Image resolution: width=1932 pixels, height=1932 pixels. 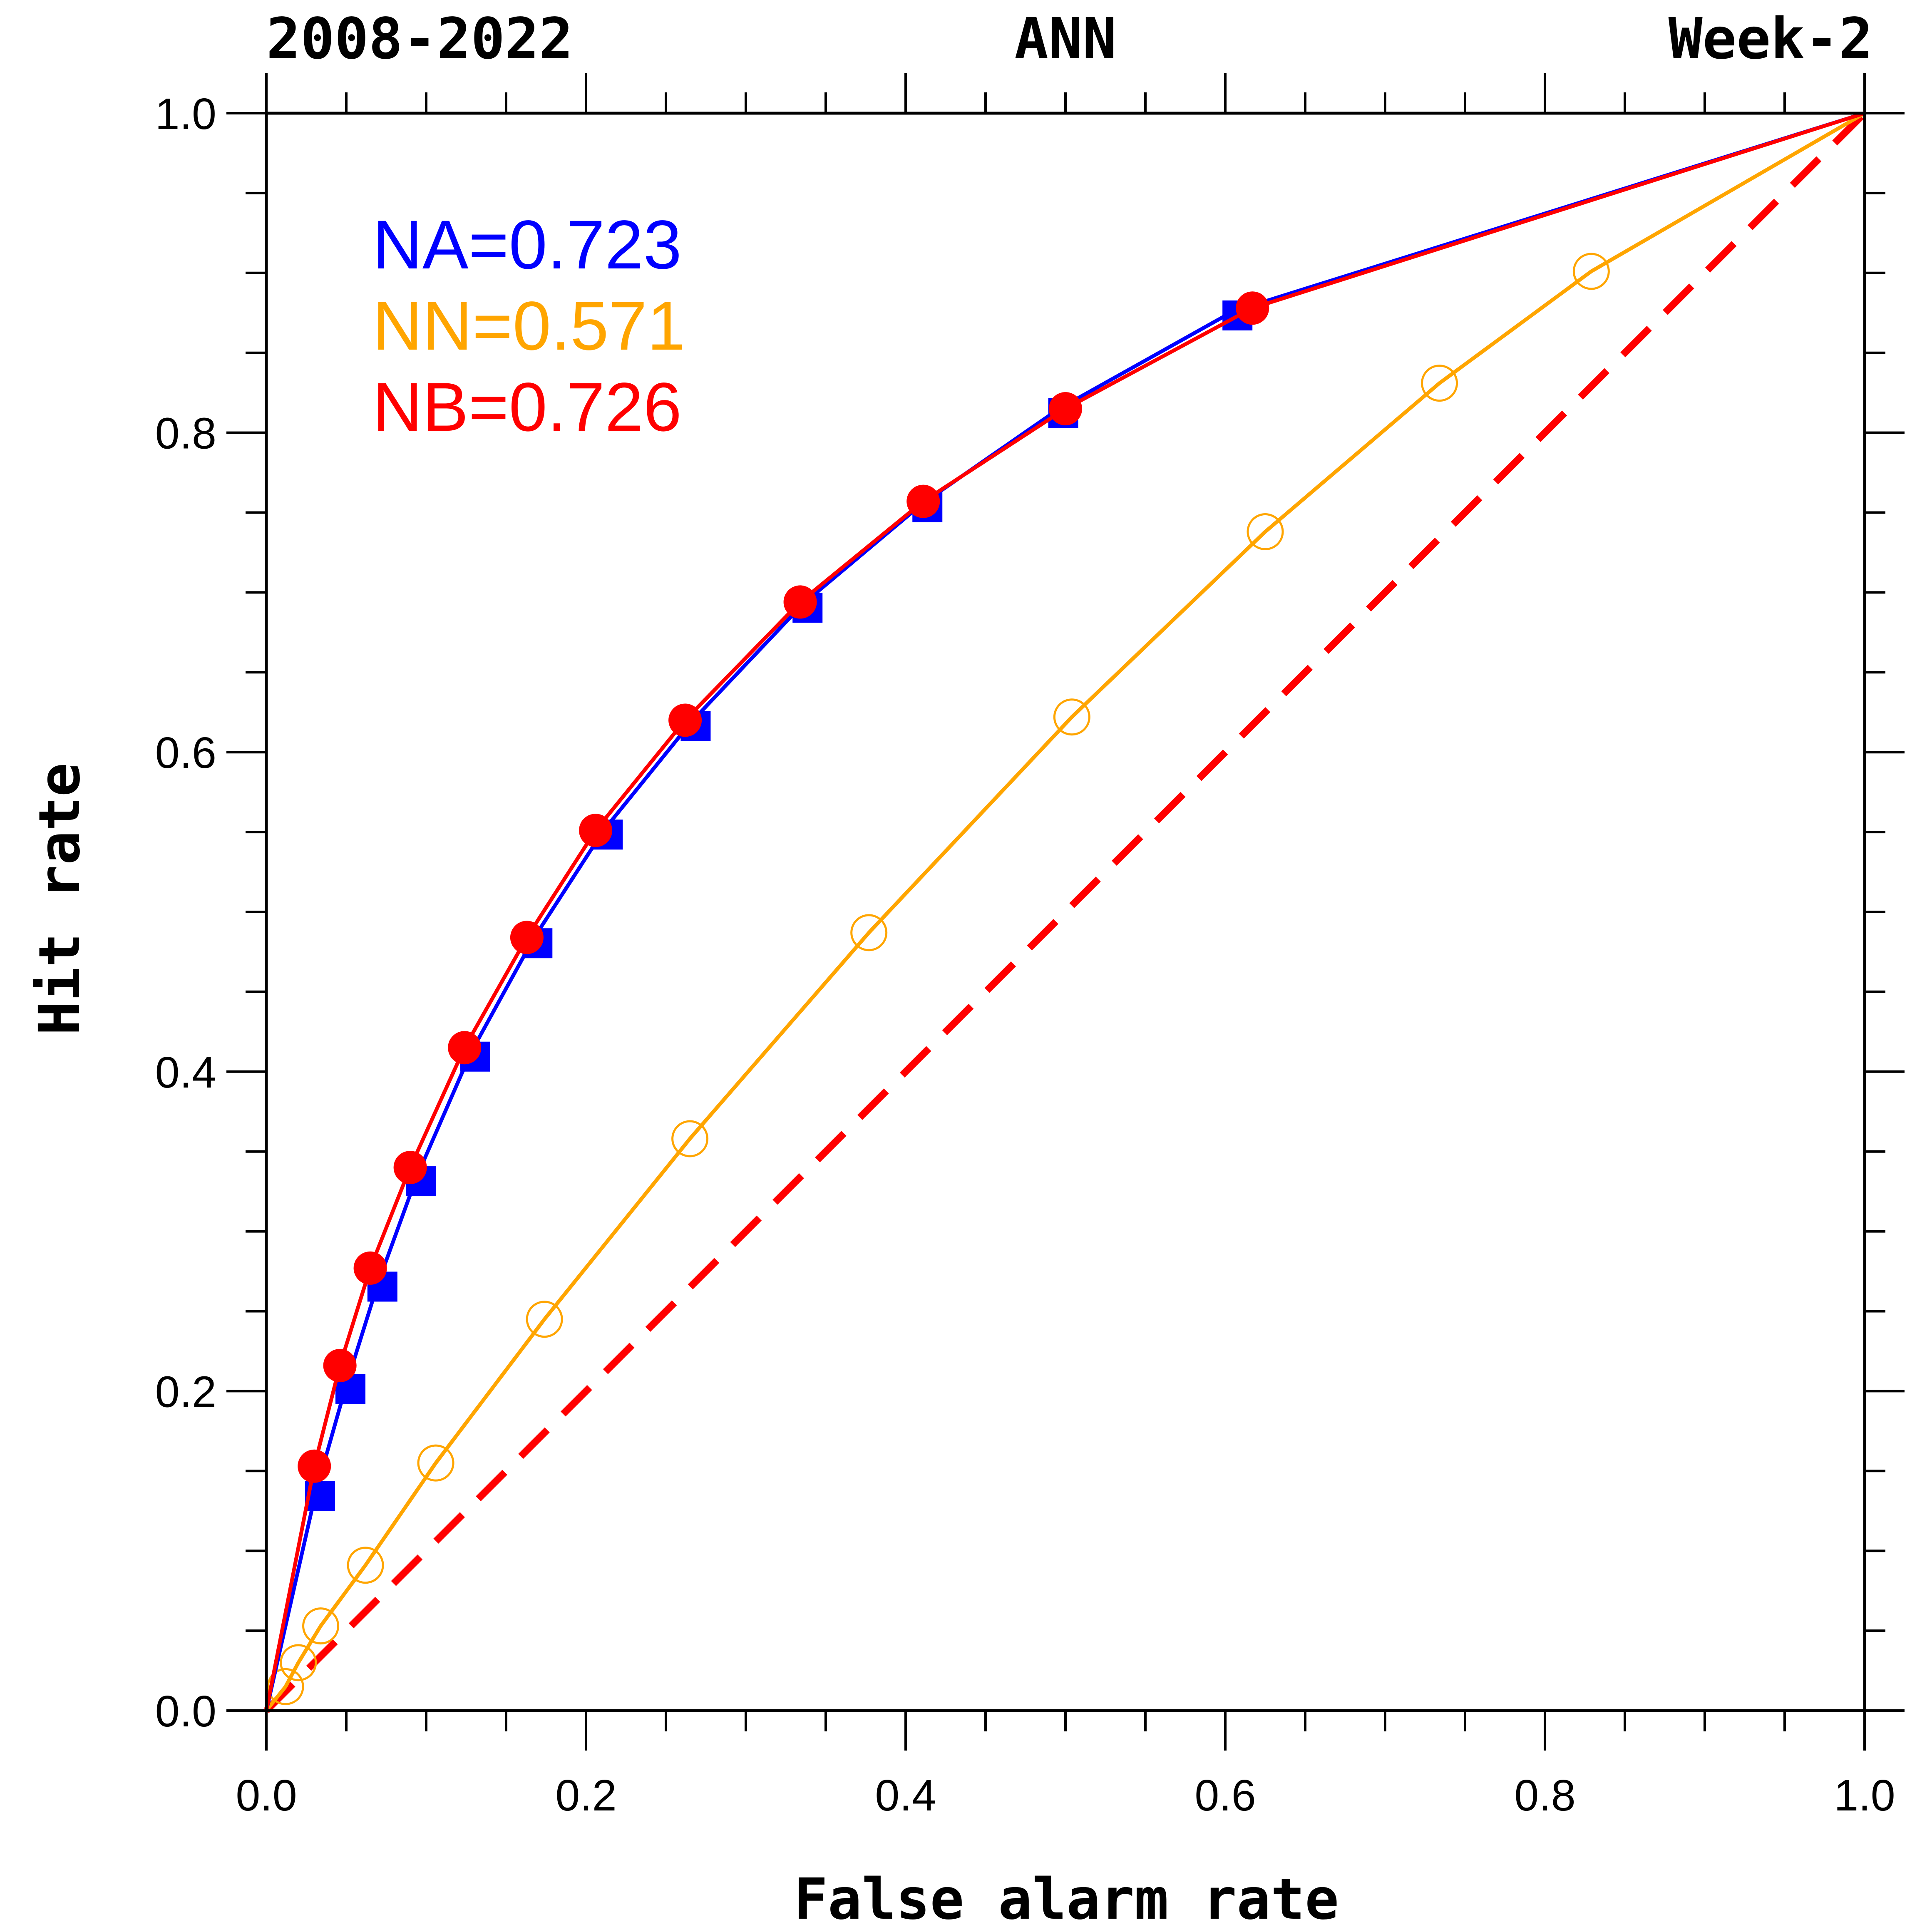 What do you see at coordinates (185, 1072) in the screenshot?
I see `y-tick-label: 0.4` at bounding box center [185, 1072].